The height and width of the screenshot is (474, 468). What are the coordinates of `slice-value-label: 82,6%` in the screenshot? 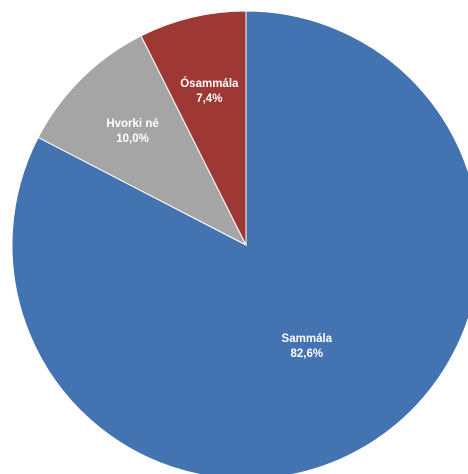 It's located at (307, 354).